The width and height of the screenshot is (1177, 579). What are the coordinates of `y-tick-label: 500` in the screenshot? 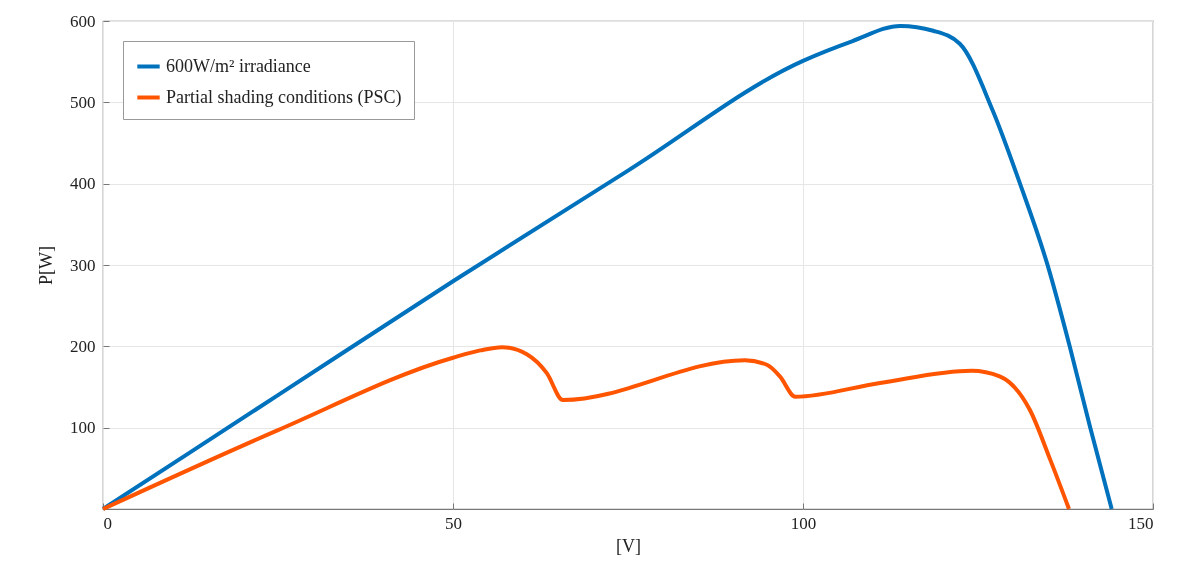 It's located at (83, 102).